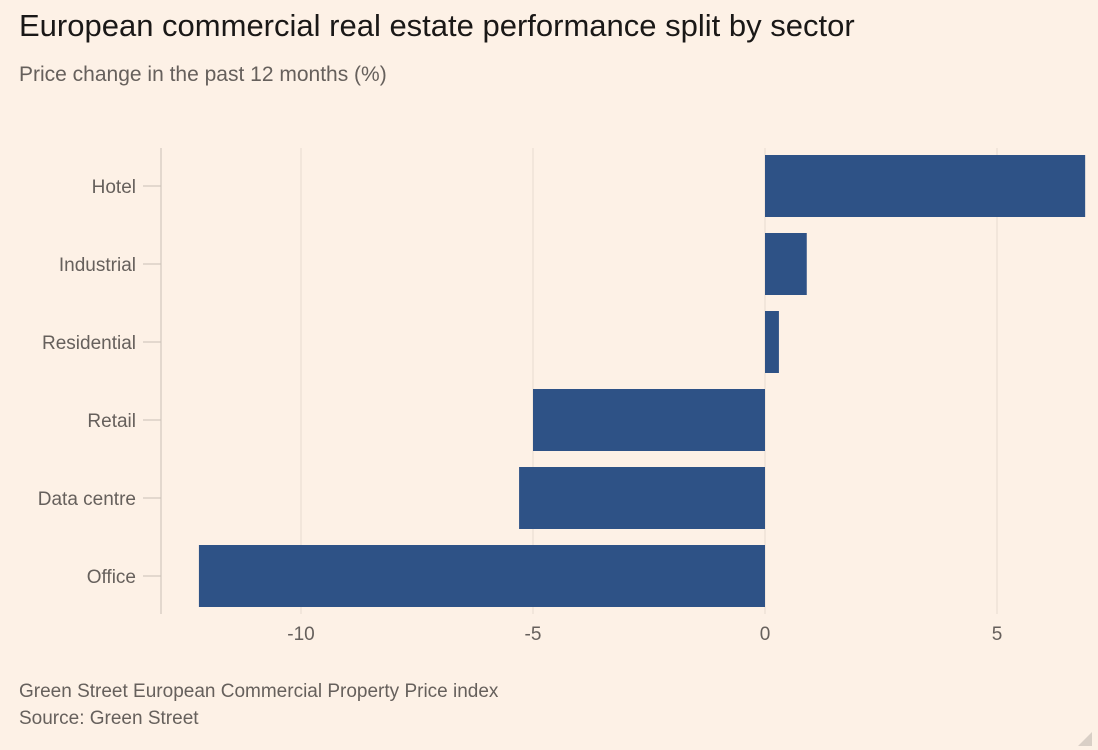 This screenshot has height=750, width=1098. Describe the element at coordinates (482, 576) in the screenshot. I see `bar-office` at that location.